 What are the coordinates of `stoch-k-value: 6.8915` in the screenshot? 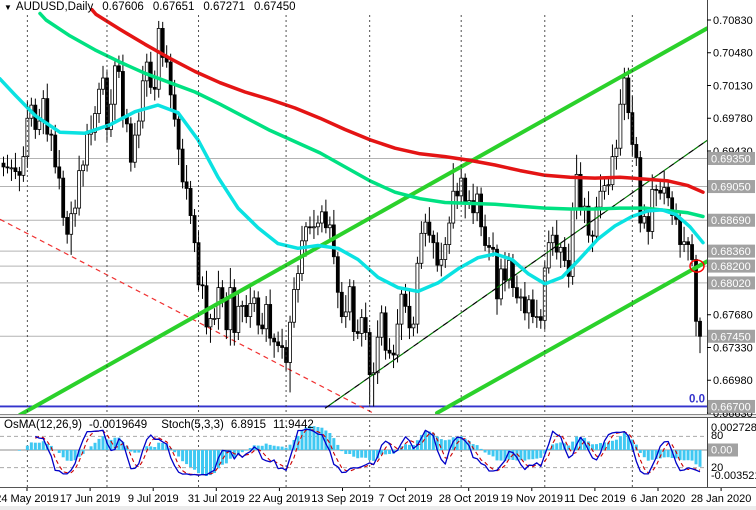 It's located at (248, 425).